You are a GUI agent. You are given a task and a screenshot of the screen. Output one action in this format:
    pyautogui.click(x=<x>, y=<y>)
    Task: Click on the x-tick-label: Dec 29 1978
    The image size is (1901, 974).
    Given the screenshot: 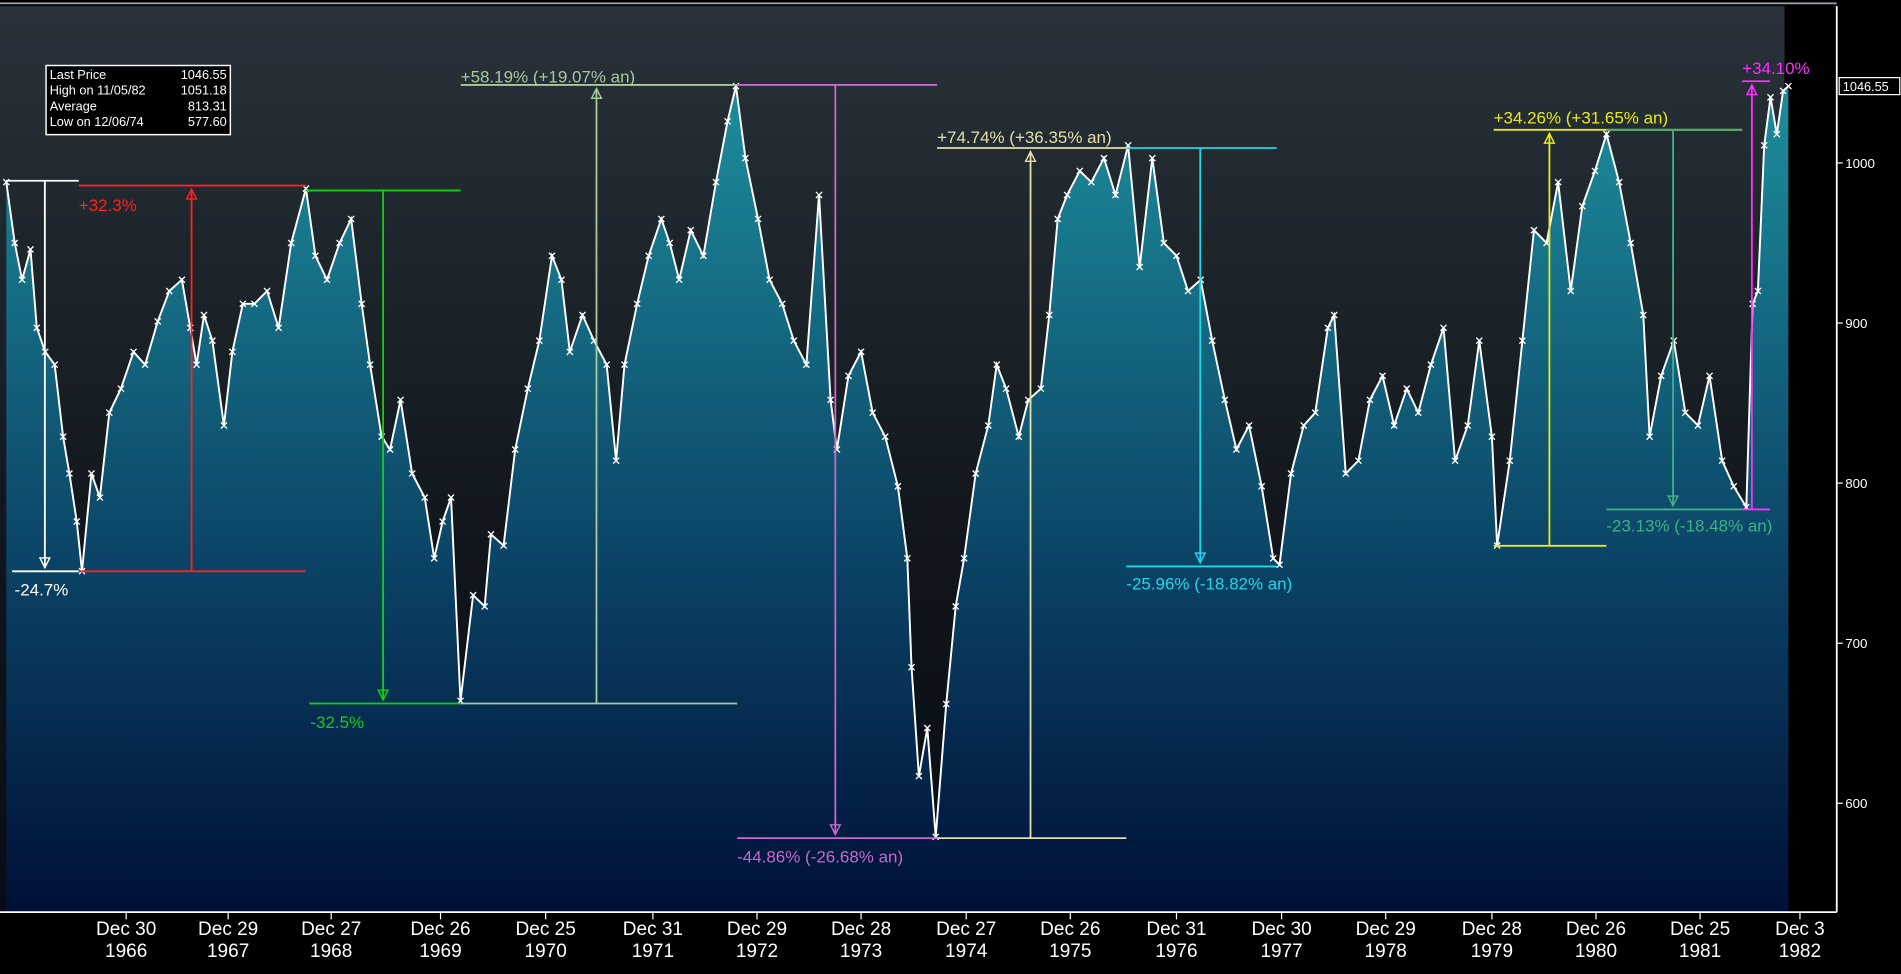 What is the action you would take?
    pyautogui.click(x=1385, y=941)
    